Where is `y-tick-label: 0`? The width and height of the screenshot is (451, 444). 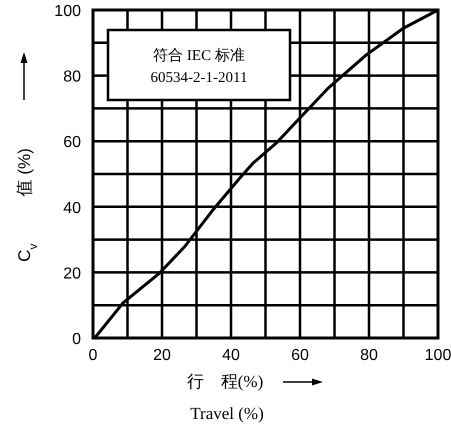 y-tick-label: 0 is located at coordinates (77, 339).